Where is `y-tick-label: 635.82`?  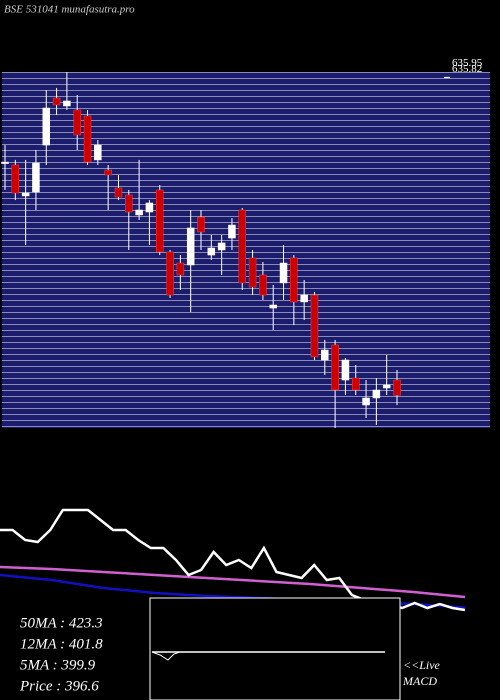
y-tick-label: 635.82 is located at coordinates (467, 69).